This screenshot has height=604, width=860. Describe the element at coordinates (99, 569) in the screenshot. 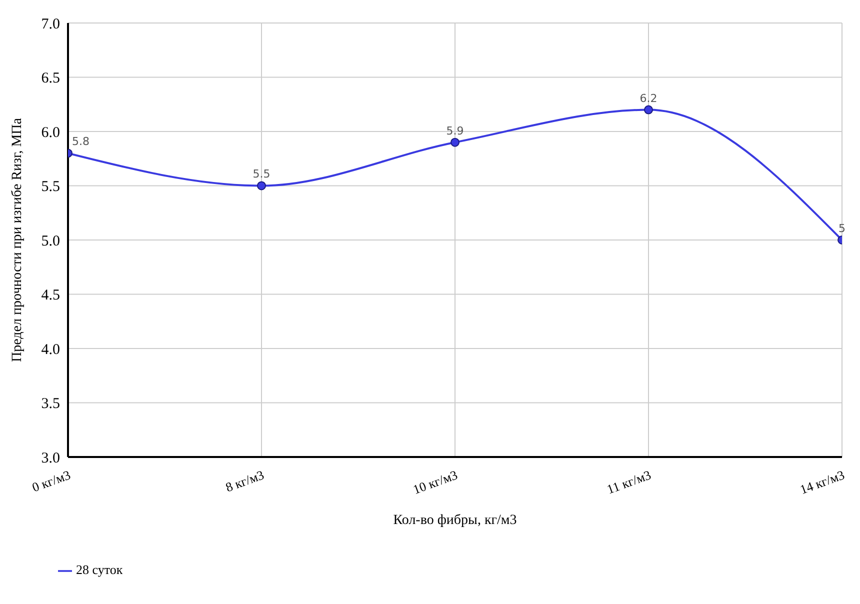

I see `legend-label: 28 суток` at that location.